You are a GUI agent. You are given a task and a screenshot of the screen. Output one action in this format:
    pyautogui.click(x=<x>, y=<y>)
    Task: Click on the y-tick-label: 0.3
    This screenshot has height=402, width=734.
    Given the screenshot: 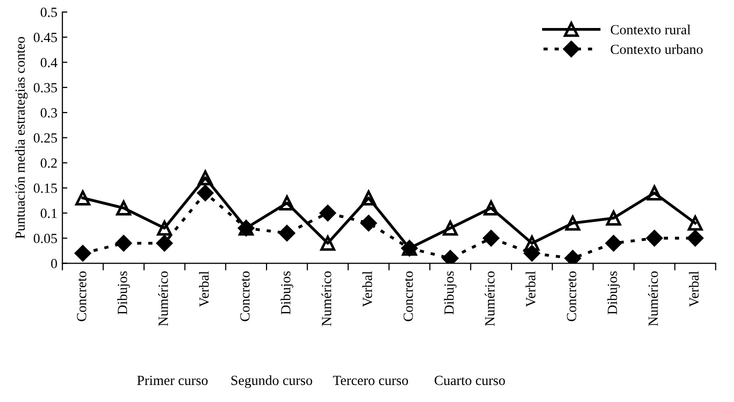 What is the action you would take?
    pyautogui.click(x=48, y=113)
    